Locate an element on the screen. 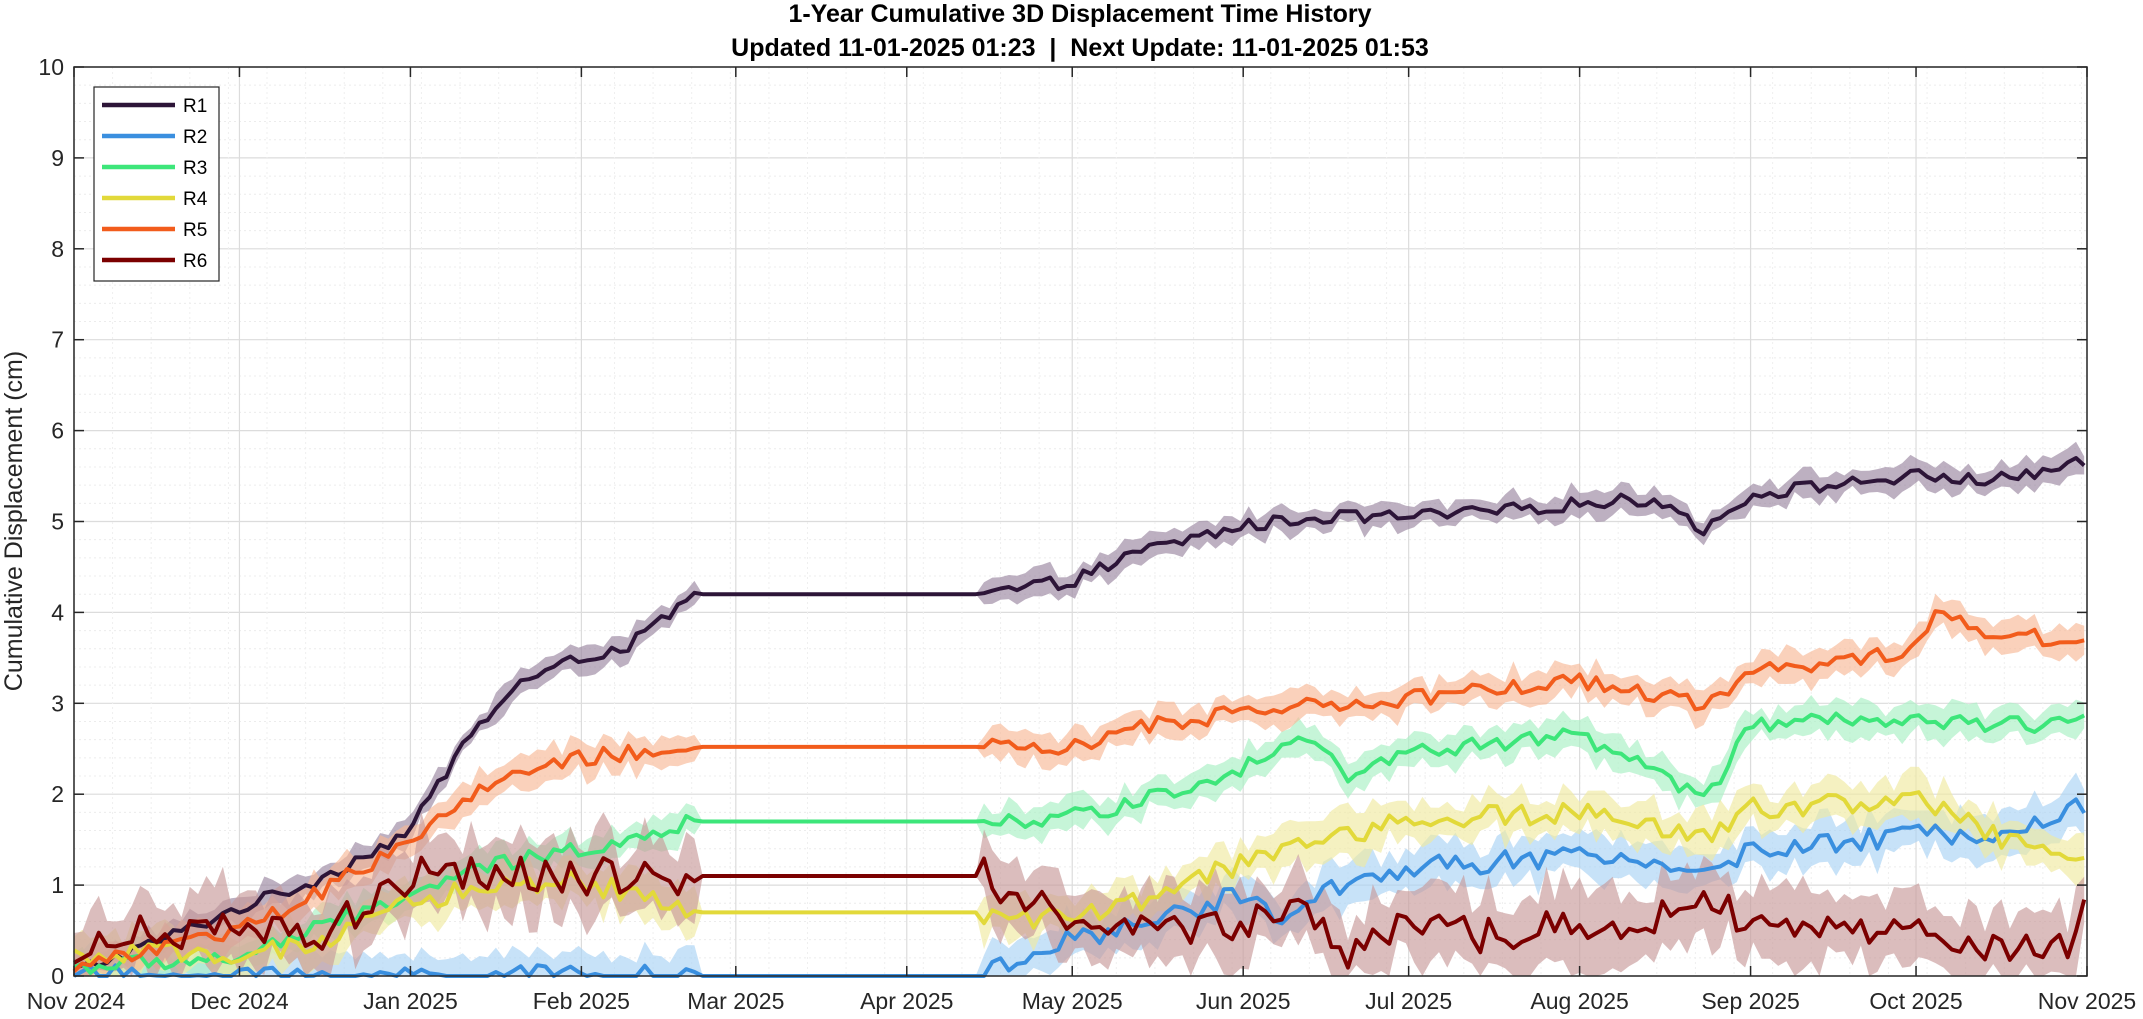 The height and width of the screenshot is (1019, 2143). y-axis-label: Cumulative Displacement (cm) is located at coordinates (14, 521).